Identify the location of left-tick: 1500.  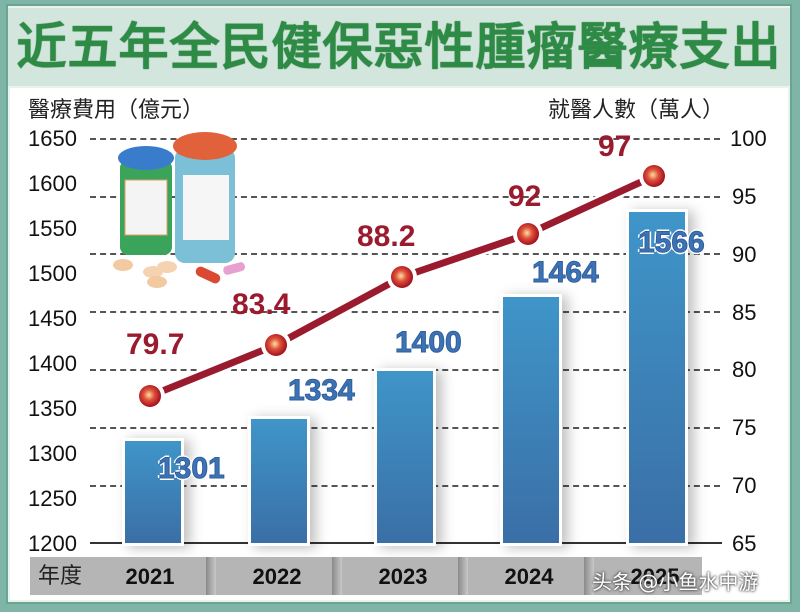
(52, 273).